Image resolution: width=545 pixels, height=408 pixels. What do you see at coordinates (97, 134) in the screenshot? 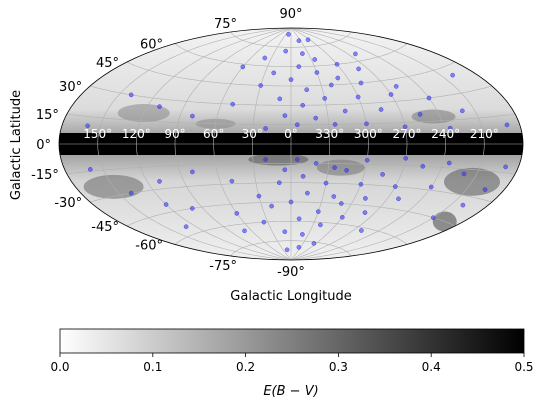
I see `longitude-tick-label: 150°` at bounding box center [97, 134].